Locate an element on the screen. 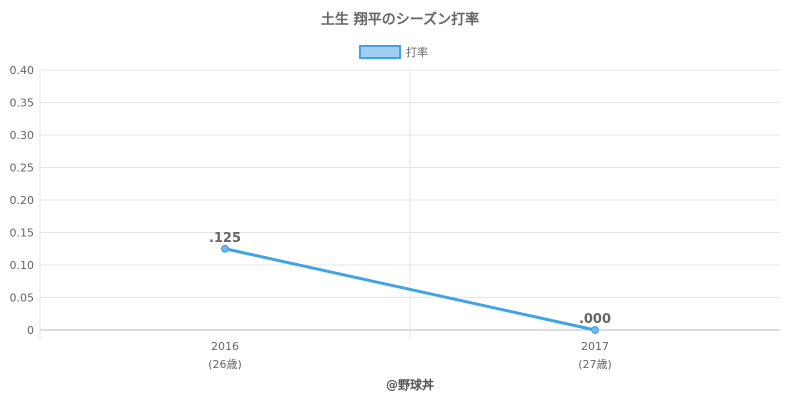  y-tick-label: 0.20 is located at coordinates (22, 200).